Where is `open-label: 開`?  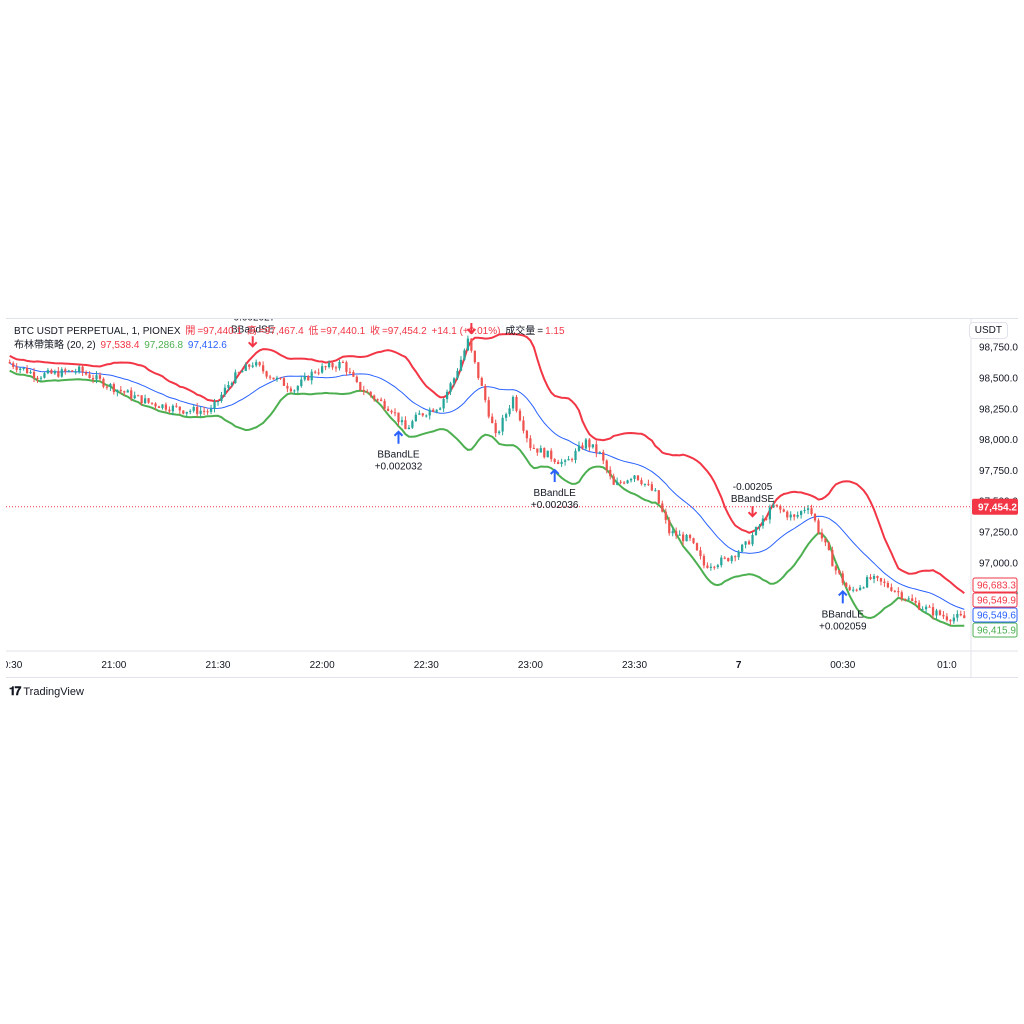
open-label: 開 is located at coordinates (190, 331).